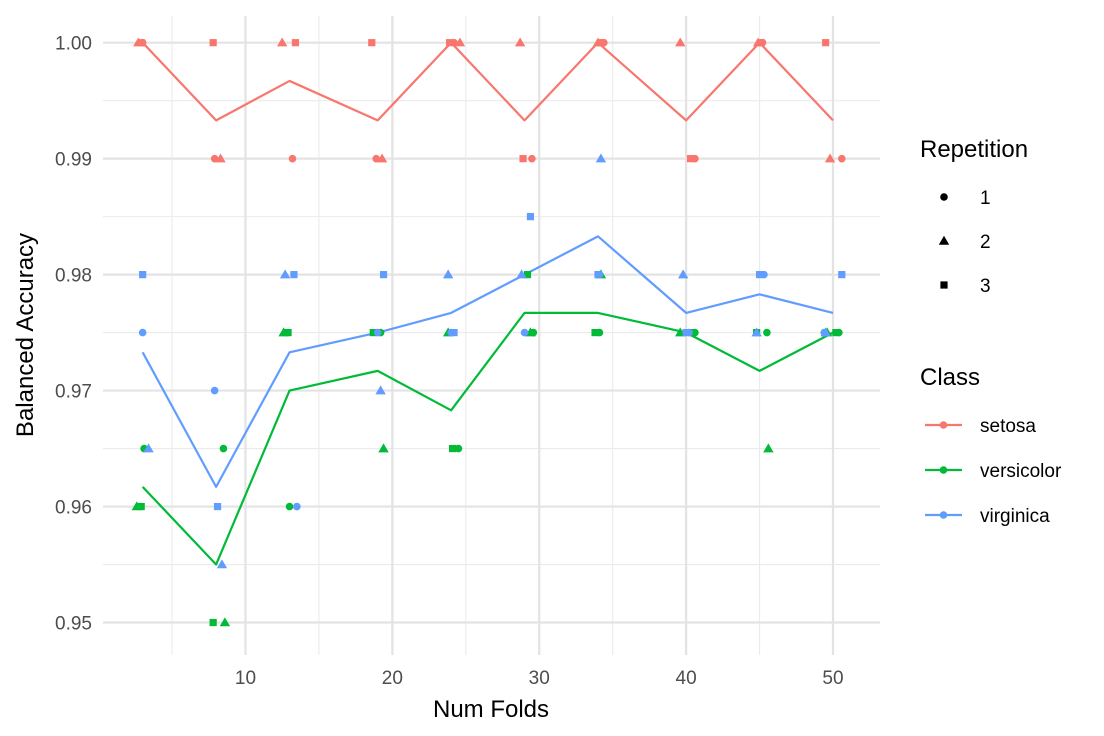 Image resolution: width=1104 pixels, height=736 pixels. What do you see at coordinates (73, 276) in the screenshot?
I see `y-tick-label: 0.98` at bounding box center [73, 276].